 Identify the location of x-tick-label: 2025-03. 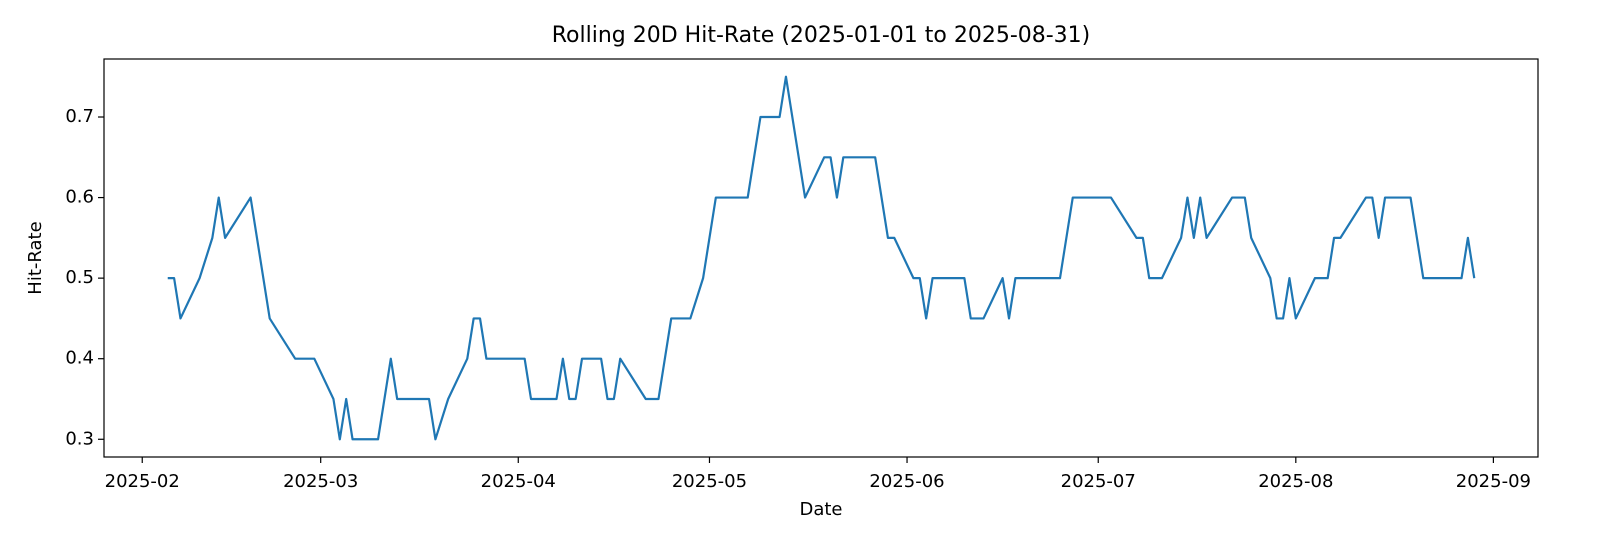
(320, 481).